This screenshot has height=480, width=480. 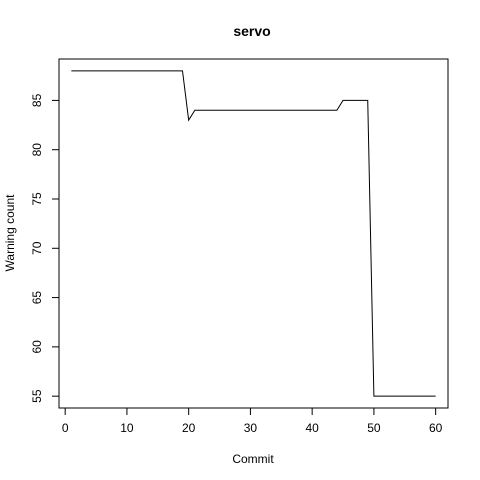 I want to click on y-tick-label: 75, so click(x=37, y=199).